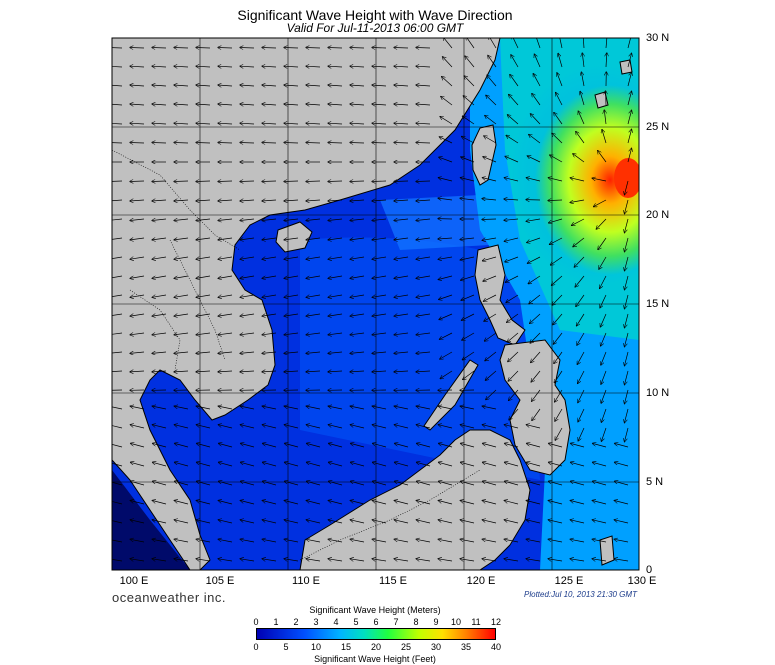  Describe the element at coordinates (345, 647) in the screenshot. I see `colorbar-feet-tick: 15` at that location.